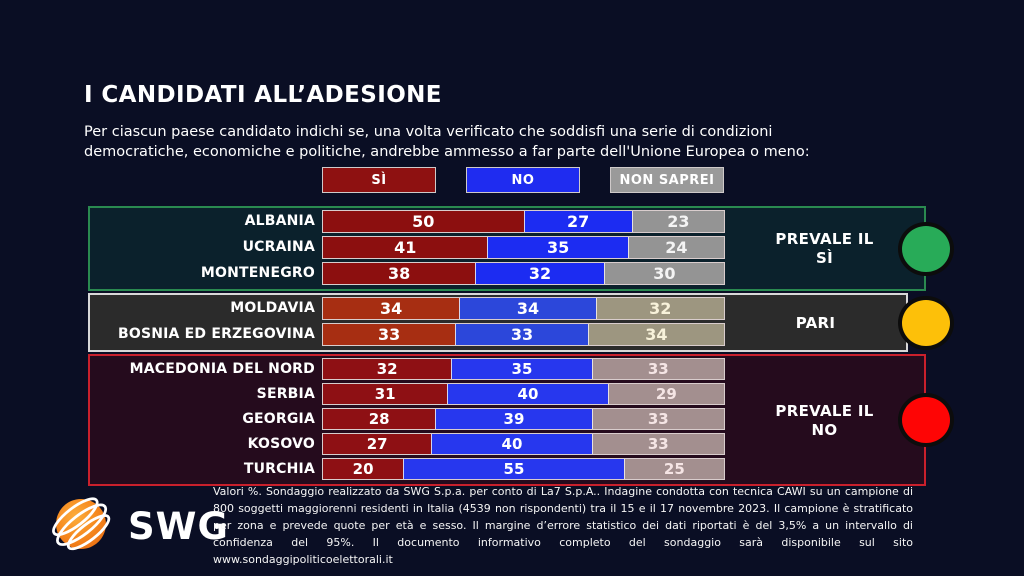 This screenshot has width=1024, height=576. Describe the element at coordinates (387, 369) in the screenshot. I see `bar-segment-si: 32` at that location.